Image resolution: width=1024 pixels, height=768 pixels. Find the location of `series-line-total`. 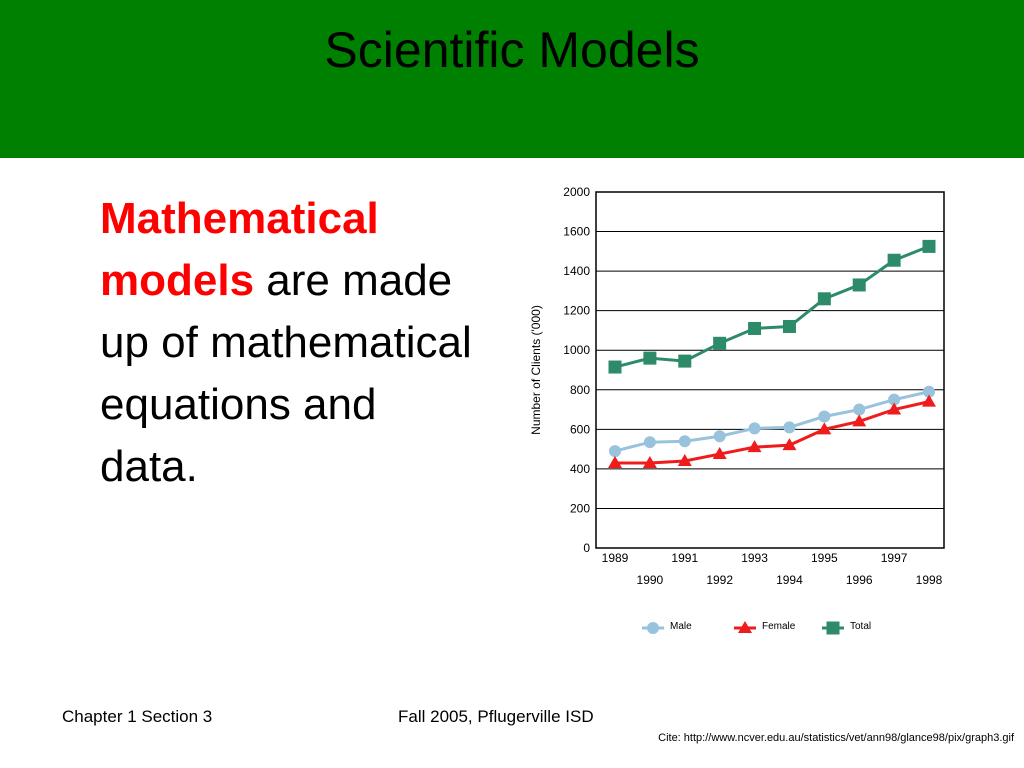

series-line-total is located at coordinates (772, 306).